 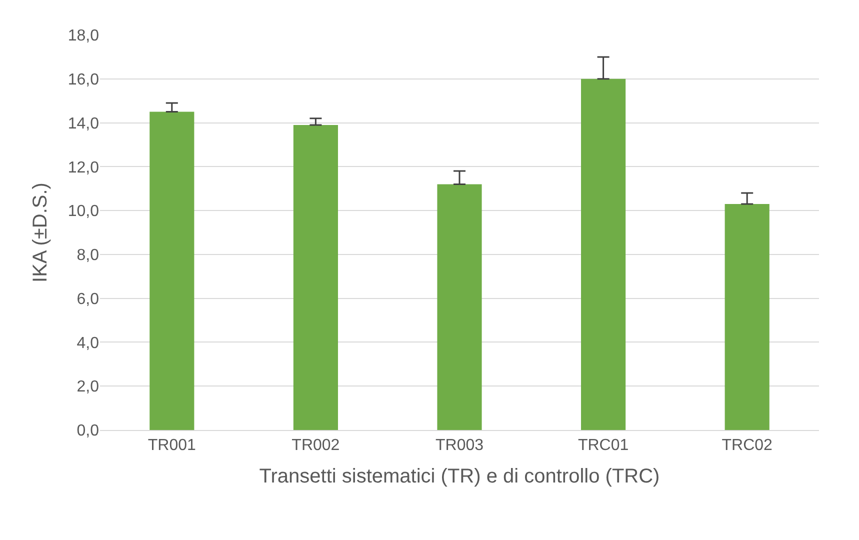 What do you see at coordinates (88, 255) in the screenshot?
I see `y-tick-label: 8,0` at bounding box center [88, 255].